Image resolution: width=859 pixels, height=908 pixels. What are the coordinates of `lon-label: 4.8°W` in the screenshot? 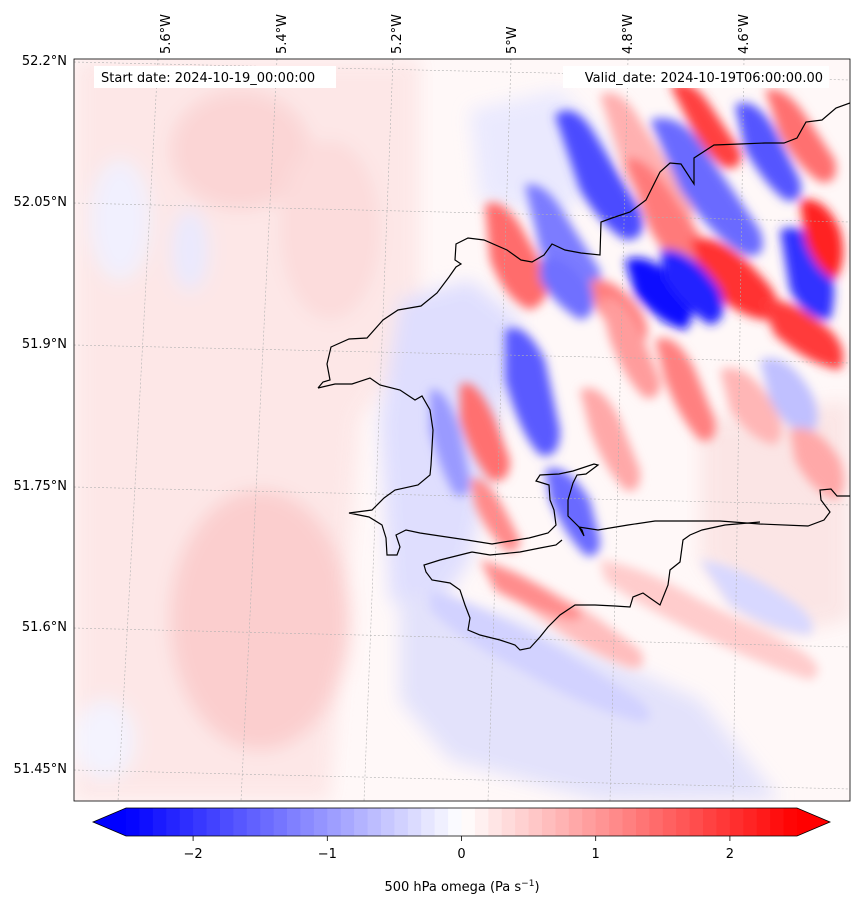 It's located at (628, 34).